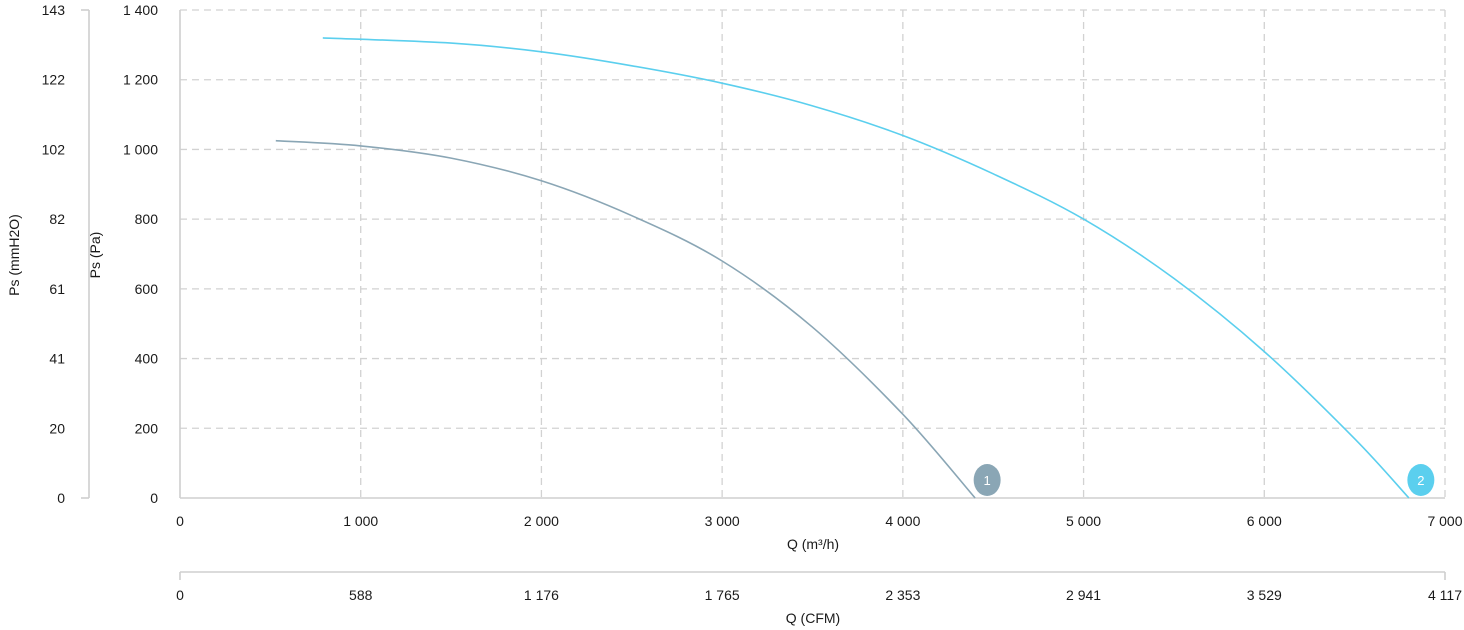  I want to click on x2-tick-label: 2 941, so click(1083, 595).